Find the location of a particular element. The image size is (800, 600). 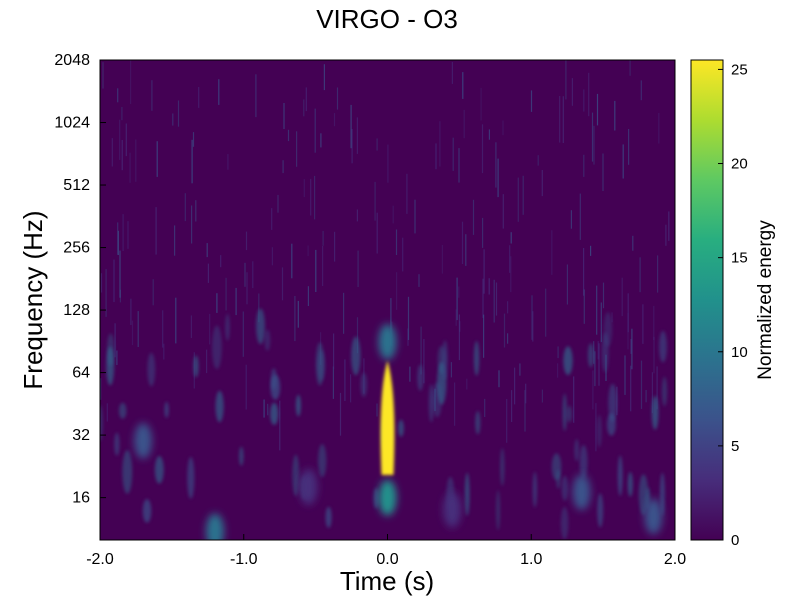

colorbar-gradient is located at coordinates (707, 300).